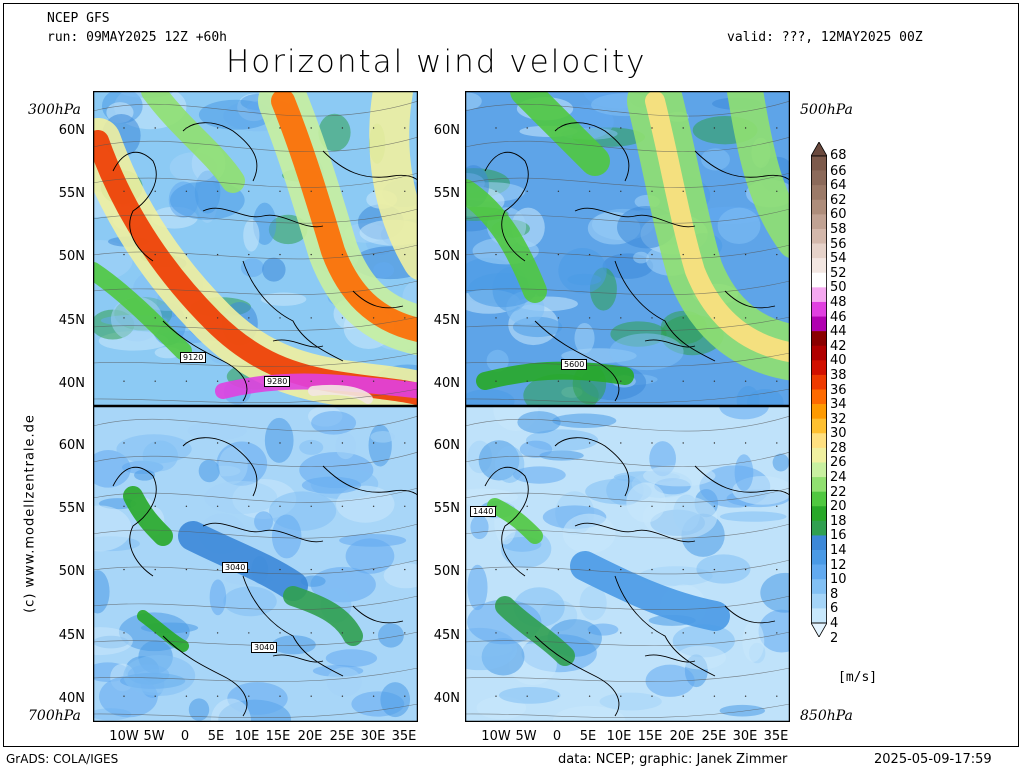  Describe the element at coordinates (838, 332) in the screenshot. I see `colorbar-tick-label: 44` at that location.